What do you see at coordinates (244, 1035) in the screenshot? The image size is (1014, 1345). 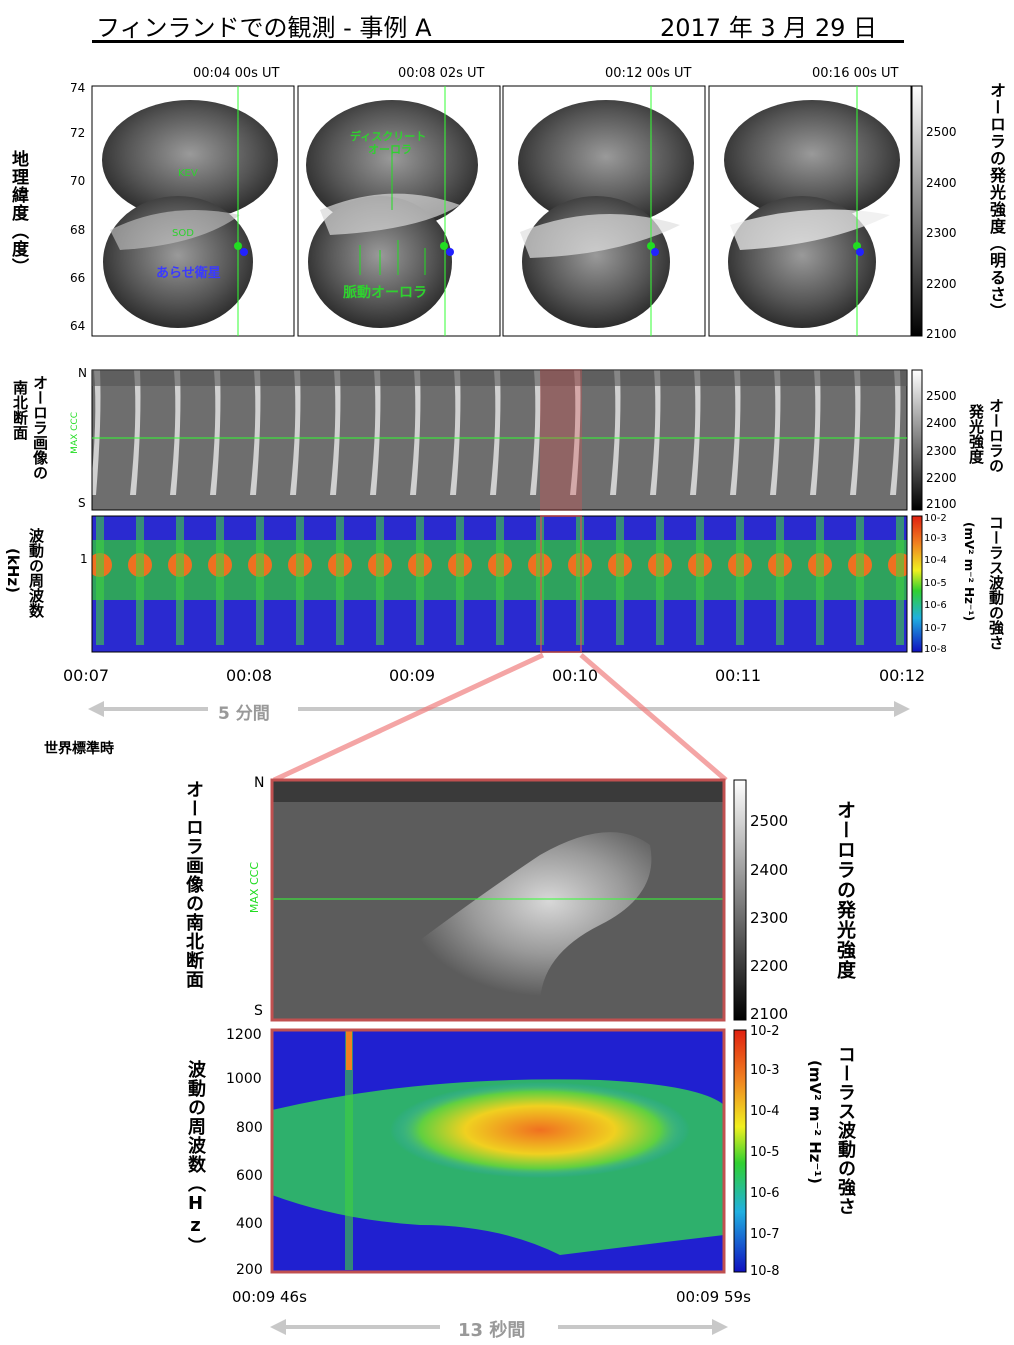 I see `zoom-freq-tick: 1200` at bounding box center [244, 1035].